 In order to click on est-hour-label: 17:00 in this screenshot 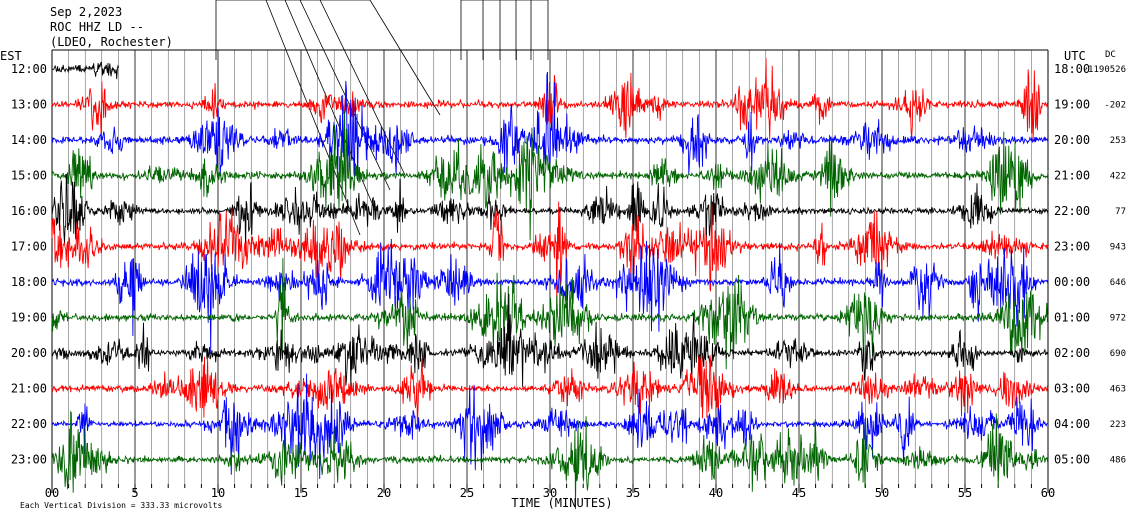, I will do `click(29, 247)`.